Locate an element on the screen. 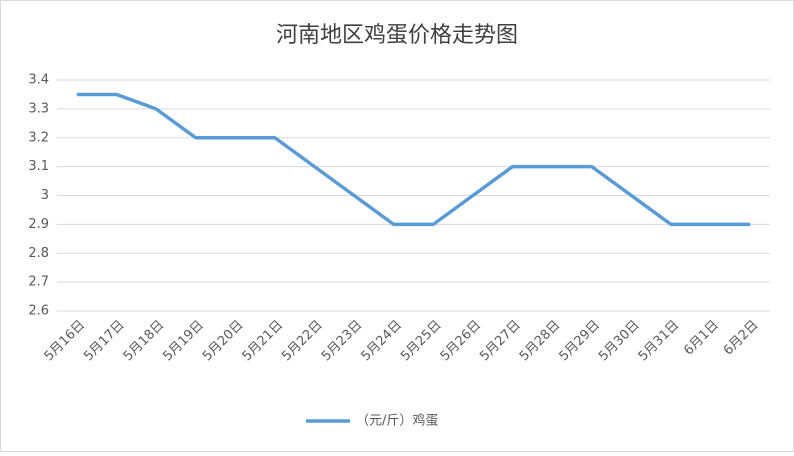  y-tick-label: 3.2 is located at coordinates (38, 137).